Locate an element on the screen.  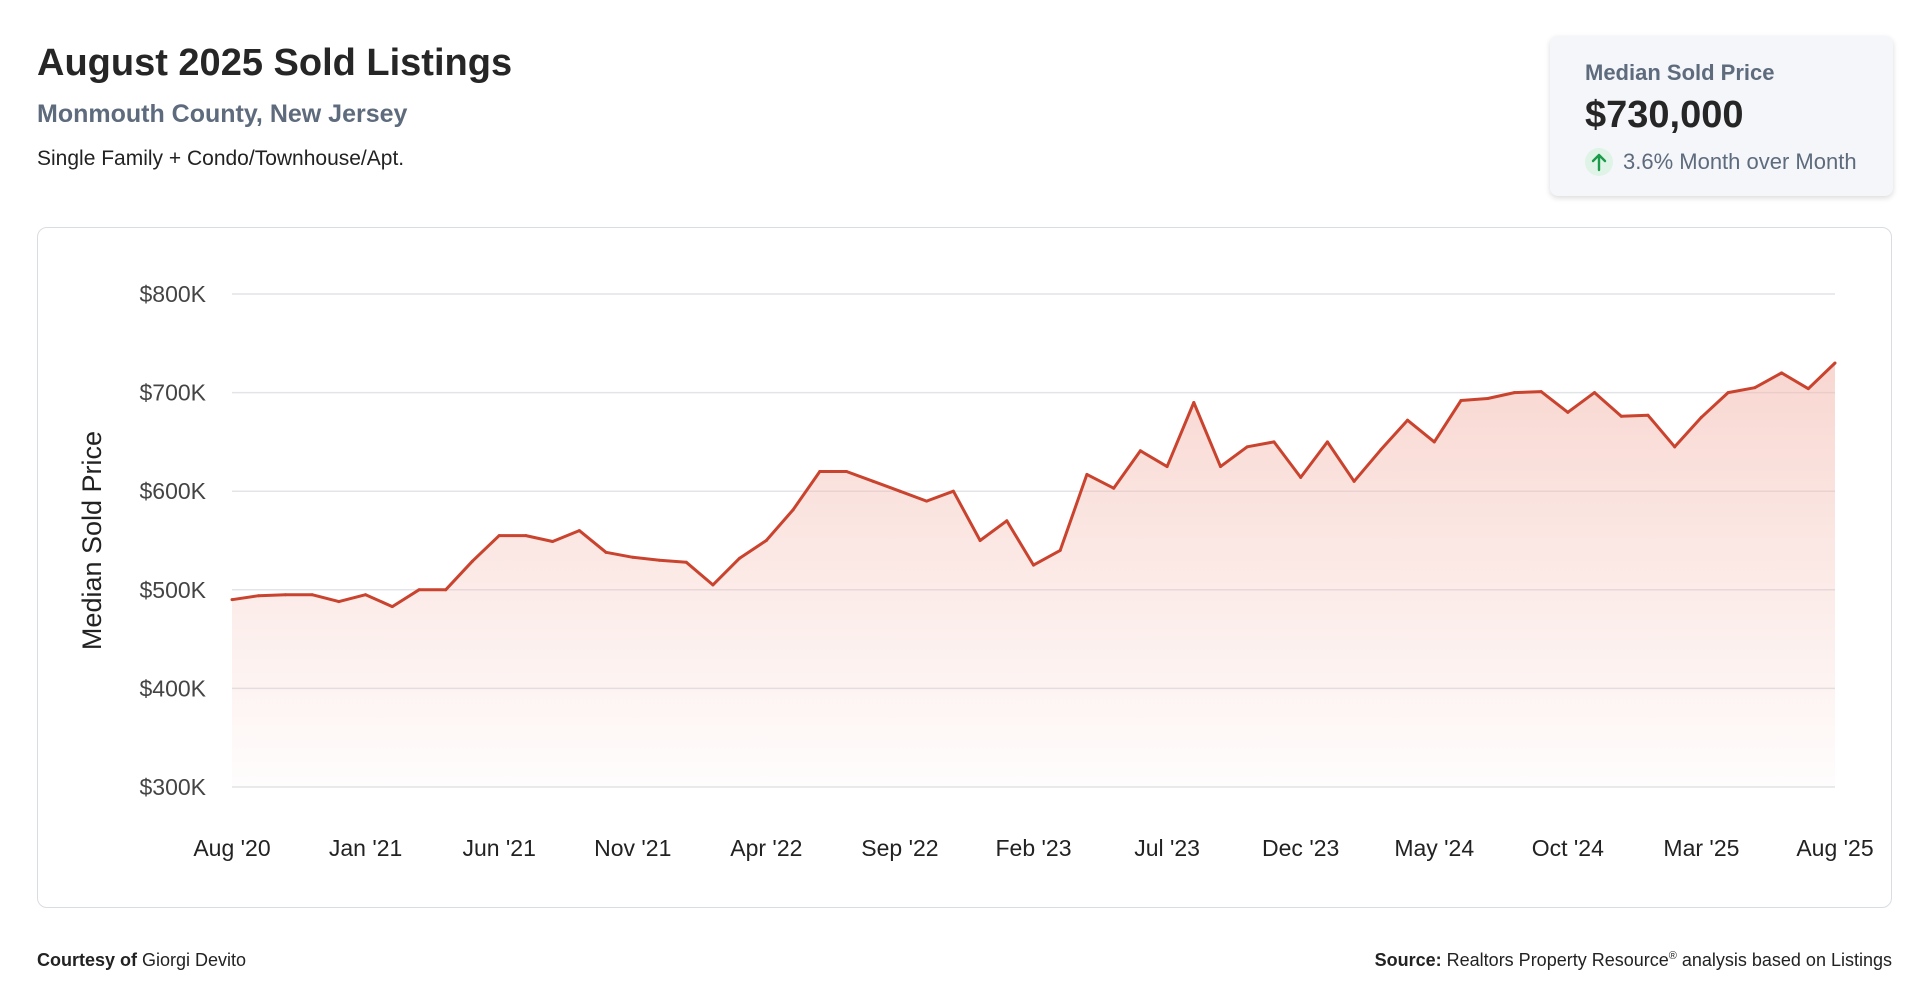
courtesy-line: Courtesy of Giorgi Devito is located at coordinates (141, 960).